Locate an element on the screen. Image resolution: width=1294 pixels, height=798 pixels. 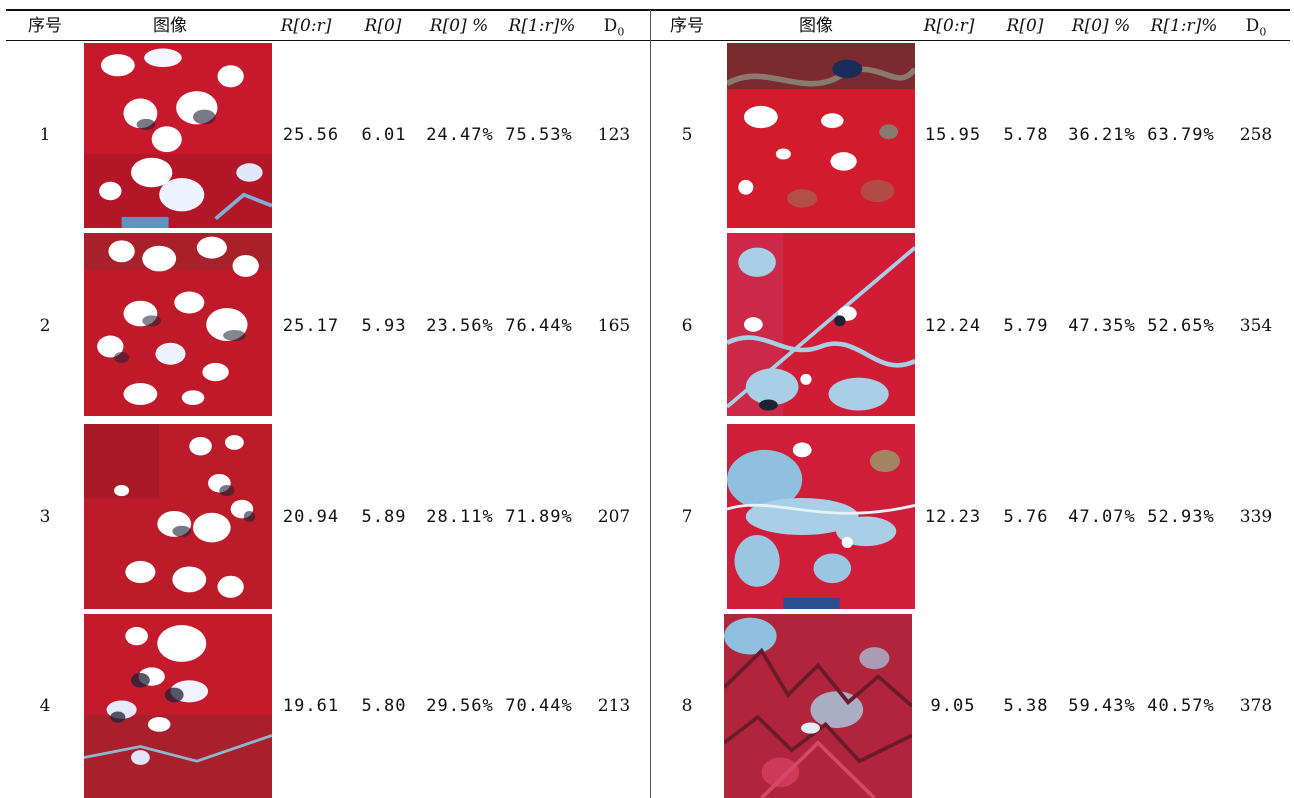
header-r0pct-left: R[0] % is located at coordinates (459, 26).